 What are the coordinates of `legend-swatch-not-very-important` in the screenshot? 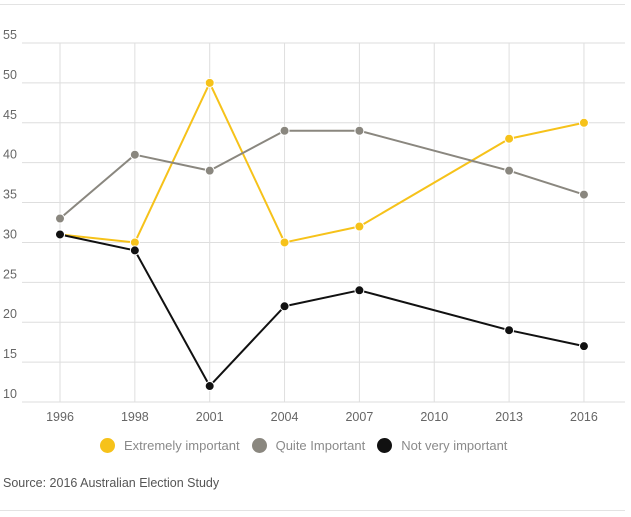 It's located at (385, 445).